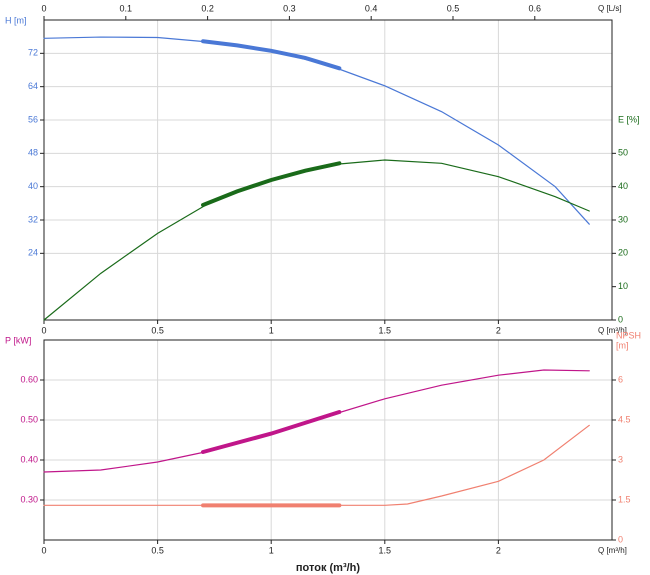 Image resolution: width=650 pixels, height=575 pixels. Describe the element at coordinates (620, 459) in the screenshot. I see `y2-tick-label: 3` at that location.